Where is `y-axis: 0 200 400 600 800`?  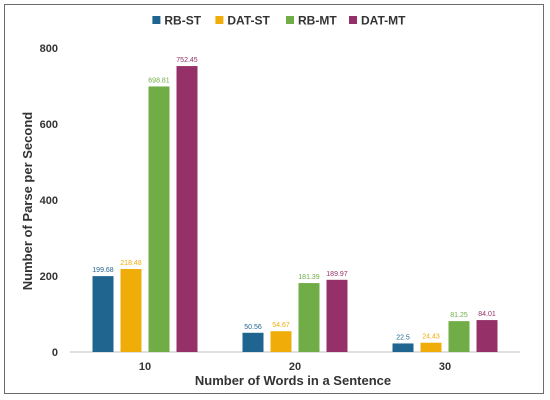 y-axis: 0 200 400 600 800 is located at coordinates (49, 201).